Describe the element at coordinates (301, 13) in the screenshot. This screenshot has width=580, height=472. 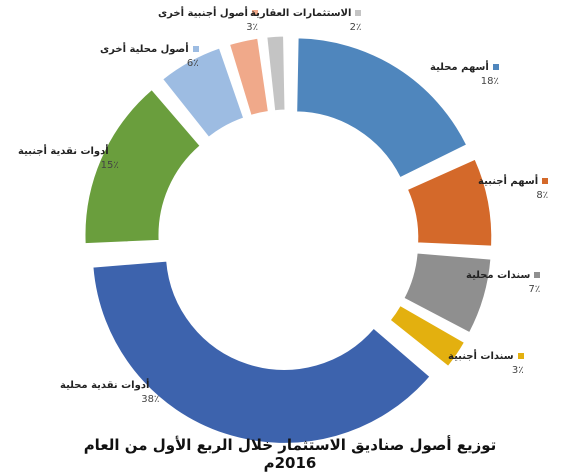
I see `slice-name: الاستثمارات العقارية` at that location.